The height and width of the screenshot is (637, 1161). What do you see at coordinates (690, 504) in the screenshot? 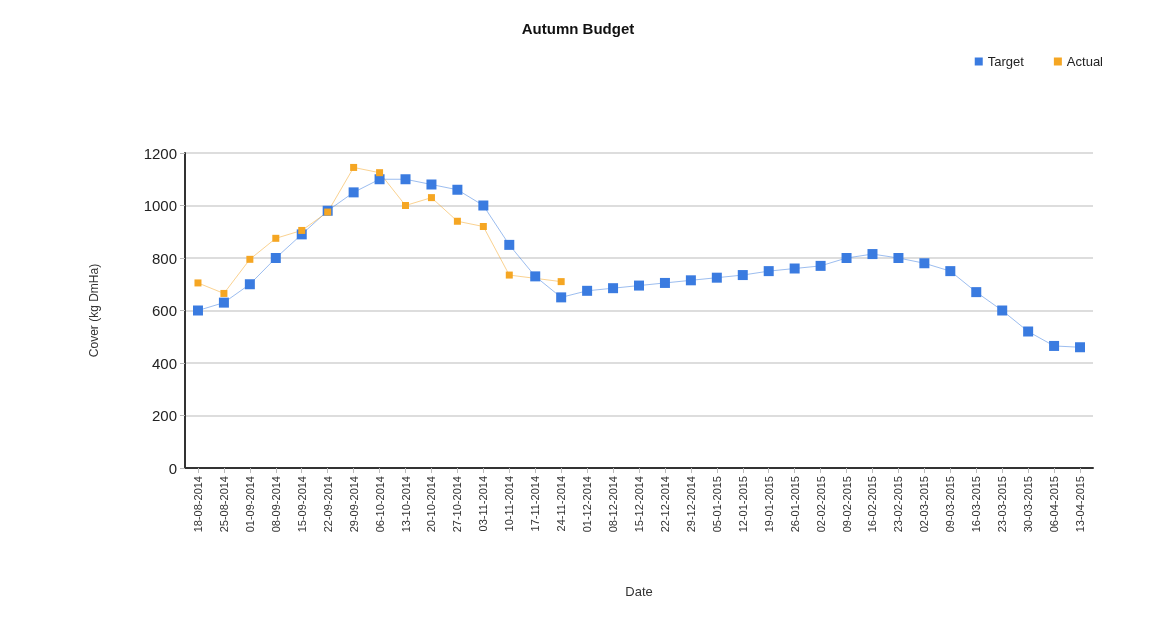
I see `x-tick-label: 29-12-2014` at bounding box center [690, 504].